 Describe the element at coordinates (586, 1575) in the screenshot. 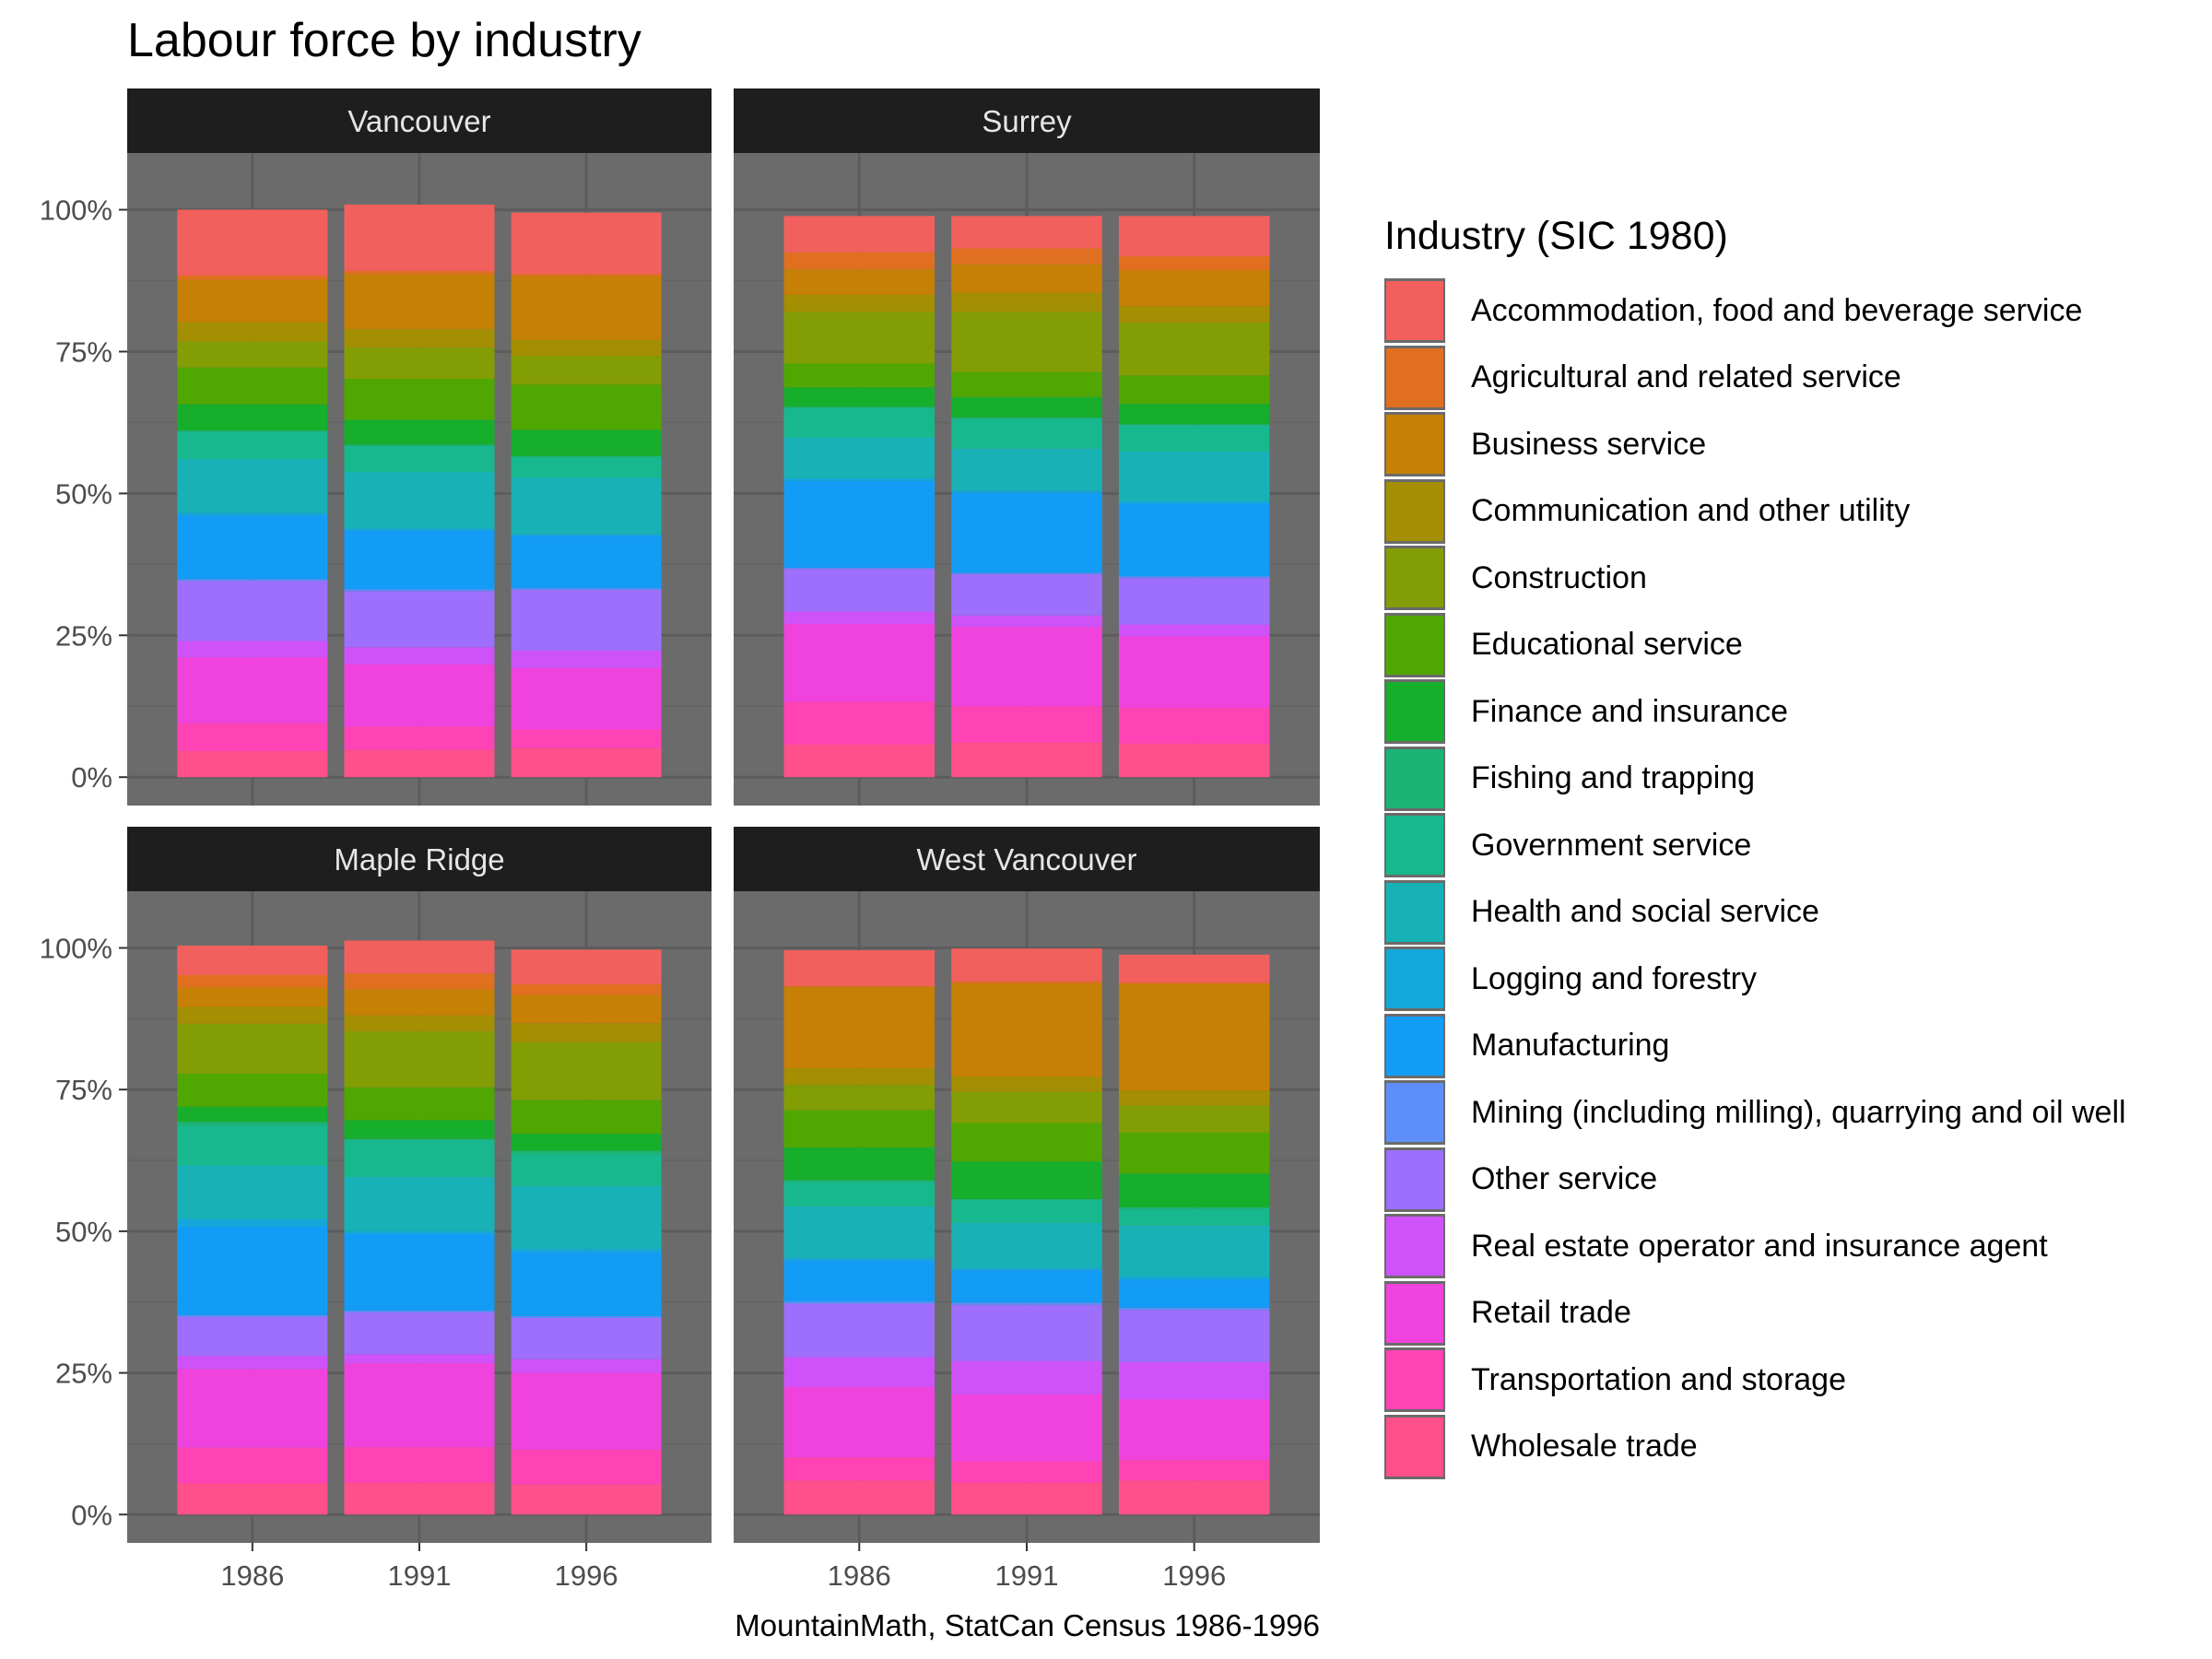

I see `x-tick-label: 1996` at that location.